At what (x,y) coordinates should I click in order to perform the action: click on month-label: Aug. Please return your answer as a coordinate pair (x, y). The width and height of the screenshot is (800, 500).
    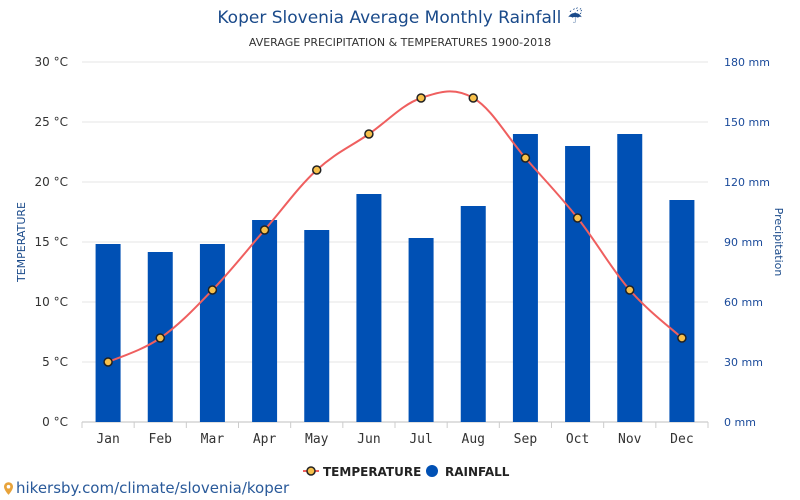
    Looking at the image, I should click on (473, 439).